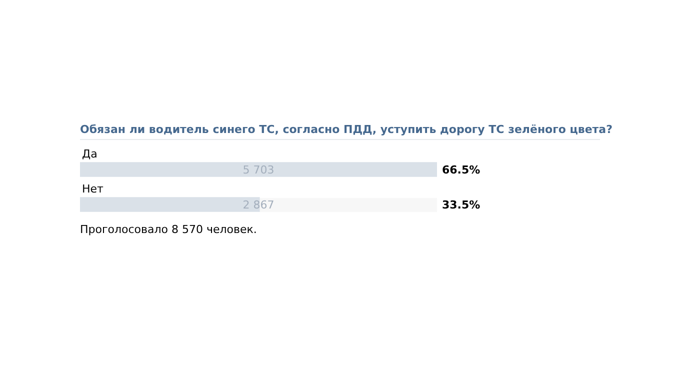  Describe the element at coordinates (461, 169) in the screenshot. I see `text: 66.5%` at that location.